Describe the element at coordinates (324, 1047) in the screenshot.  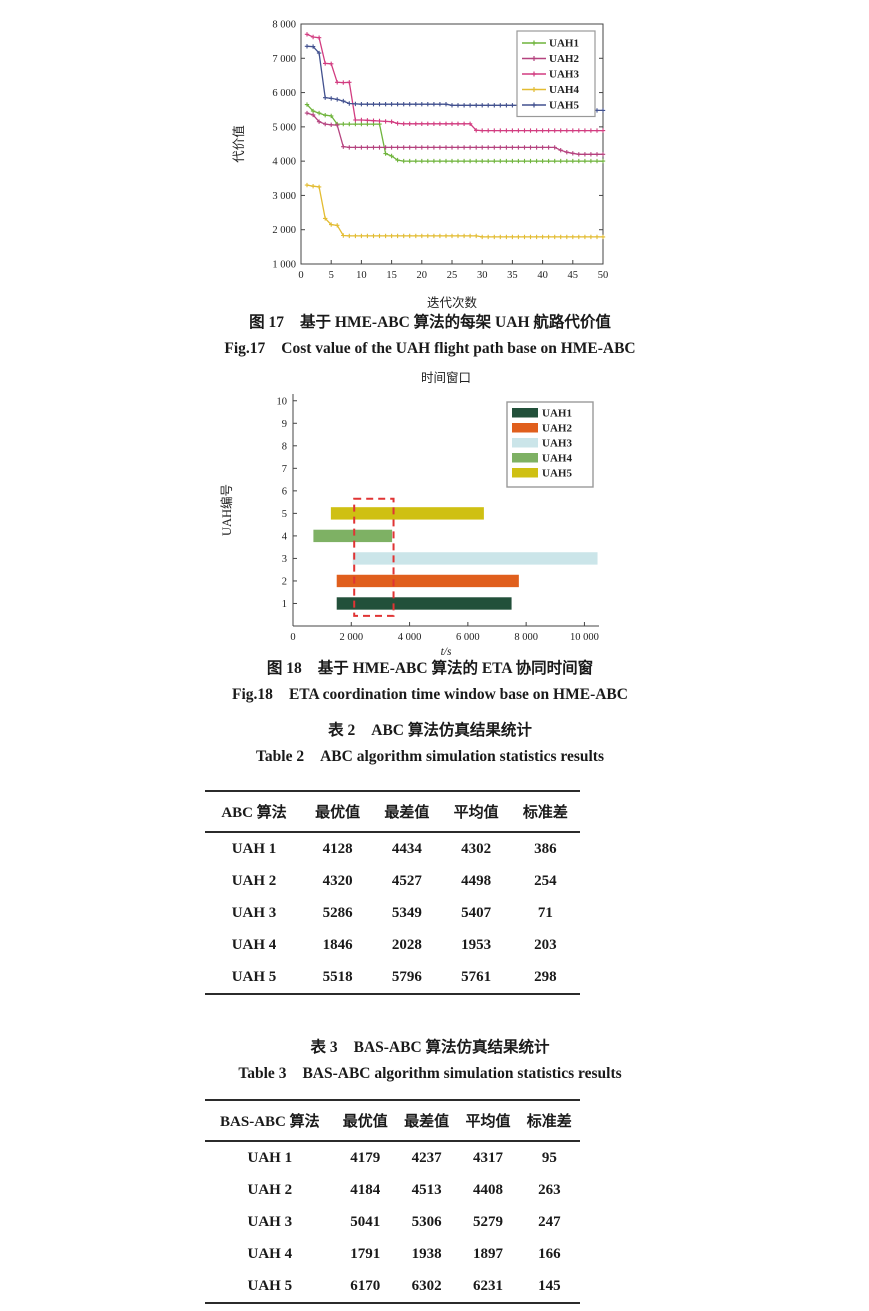
I see `table-3-number-zh: 表 3` at that location.